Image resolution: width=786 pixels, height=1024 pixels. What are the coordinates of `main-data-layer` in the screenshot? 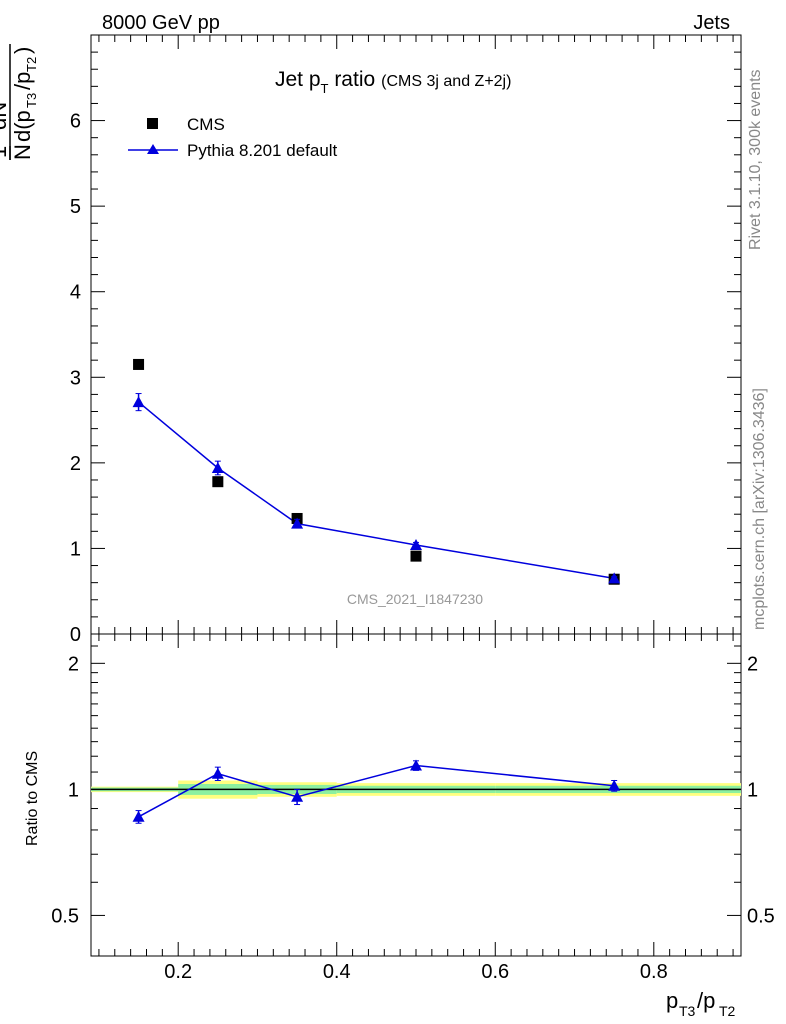 It's located at (376, 471).